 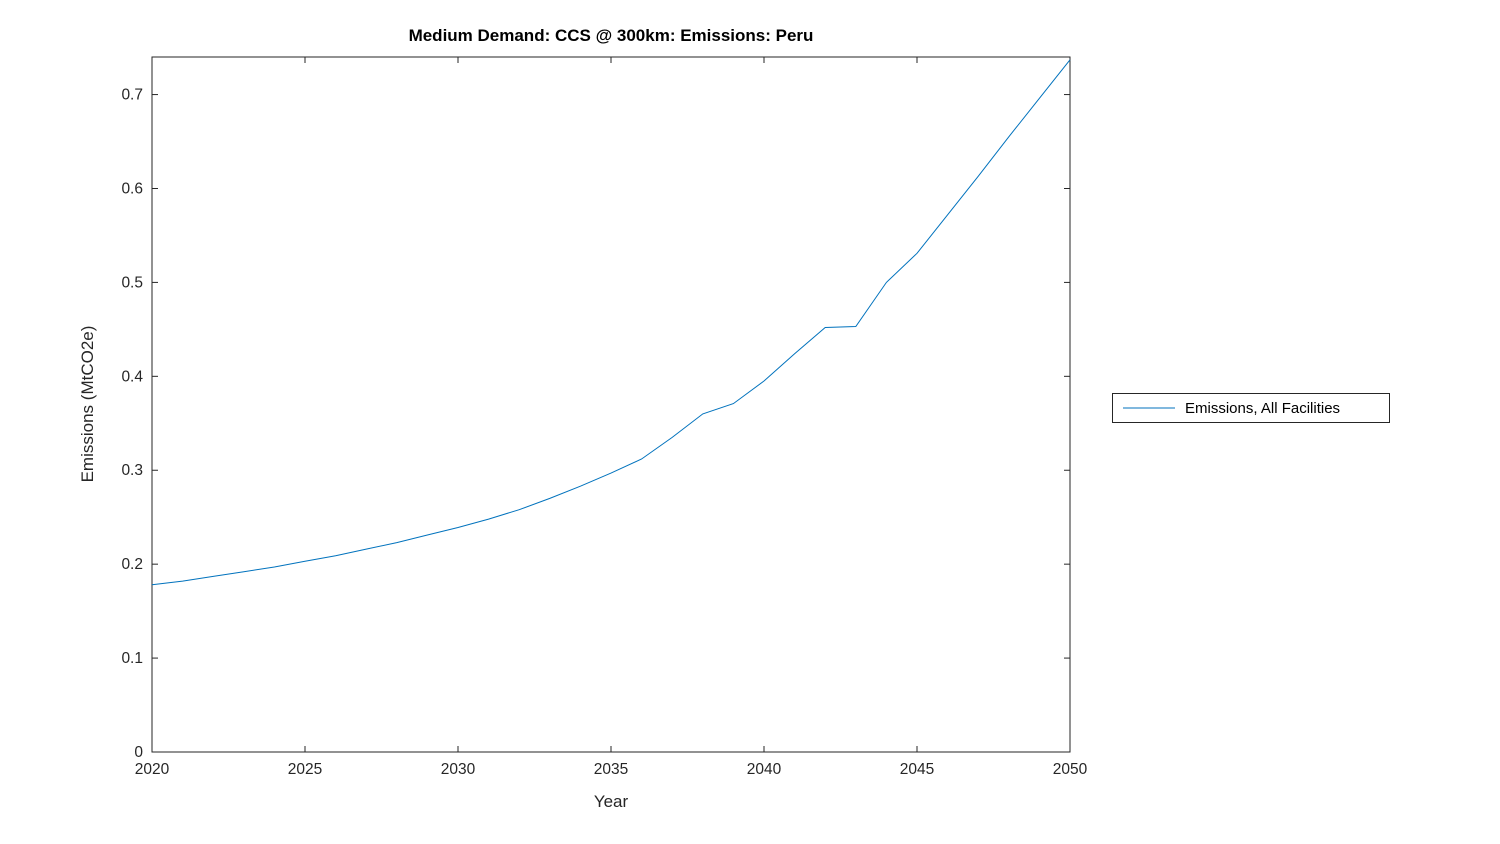 I want to click on svg-text: 2040, so click(x=764, y=769).